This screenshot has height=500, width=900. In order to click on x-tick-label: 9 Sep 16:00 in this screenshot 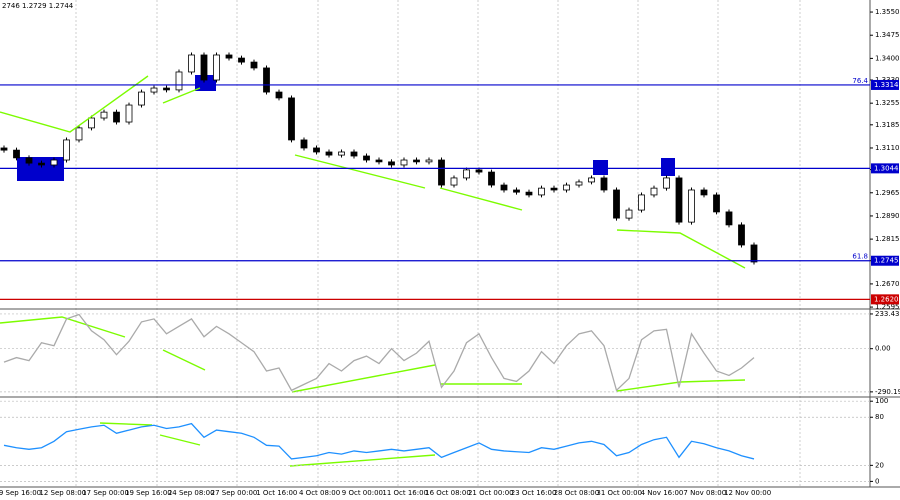, I will do `click(20, 493)`.